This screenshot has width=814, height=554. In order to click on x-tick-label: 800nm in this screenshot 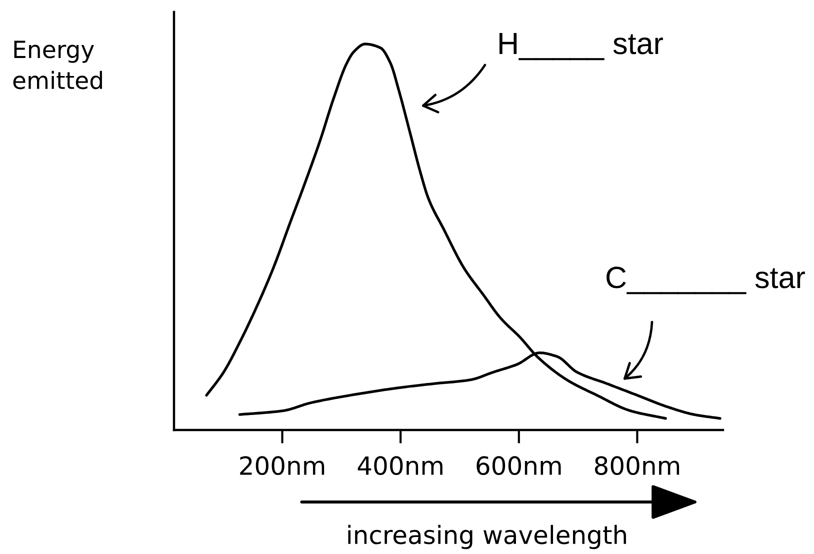, I will do `click(637, 466)`.